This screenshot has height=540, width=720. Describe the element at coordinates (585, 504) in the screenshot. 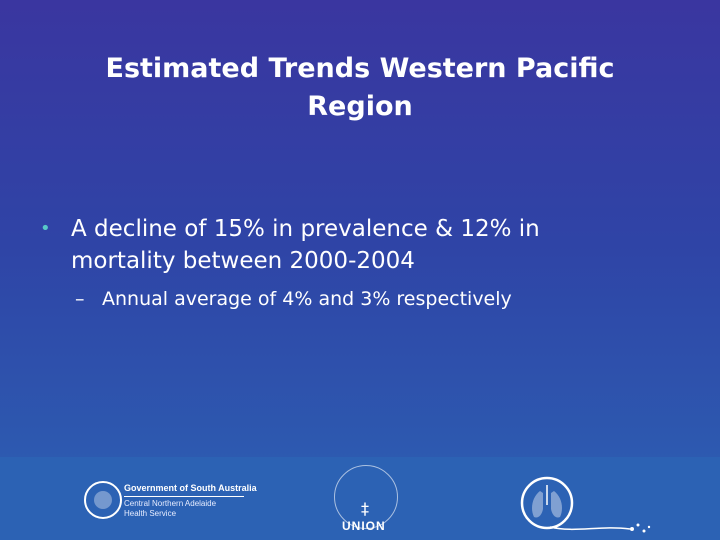

I see `lung-conference-logo-icon` at that location.